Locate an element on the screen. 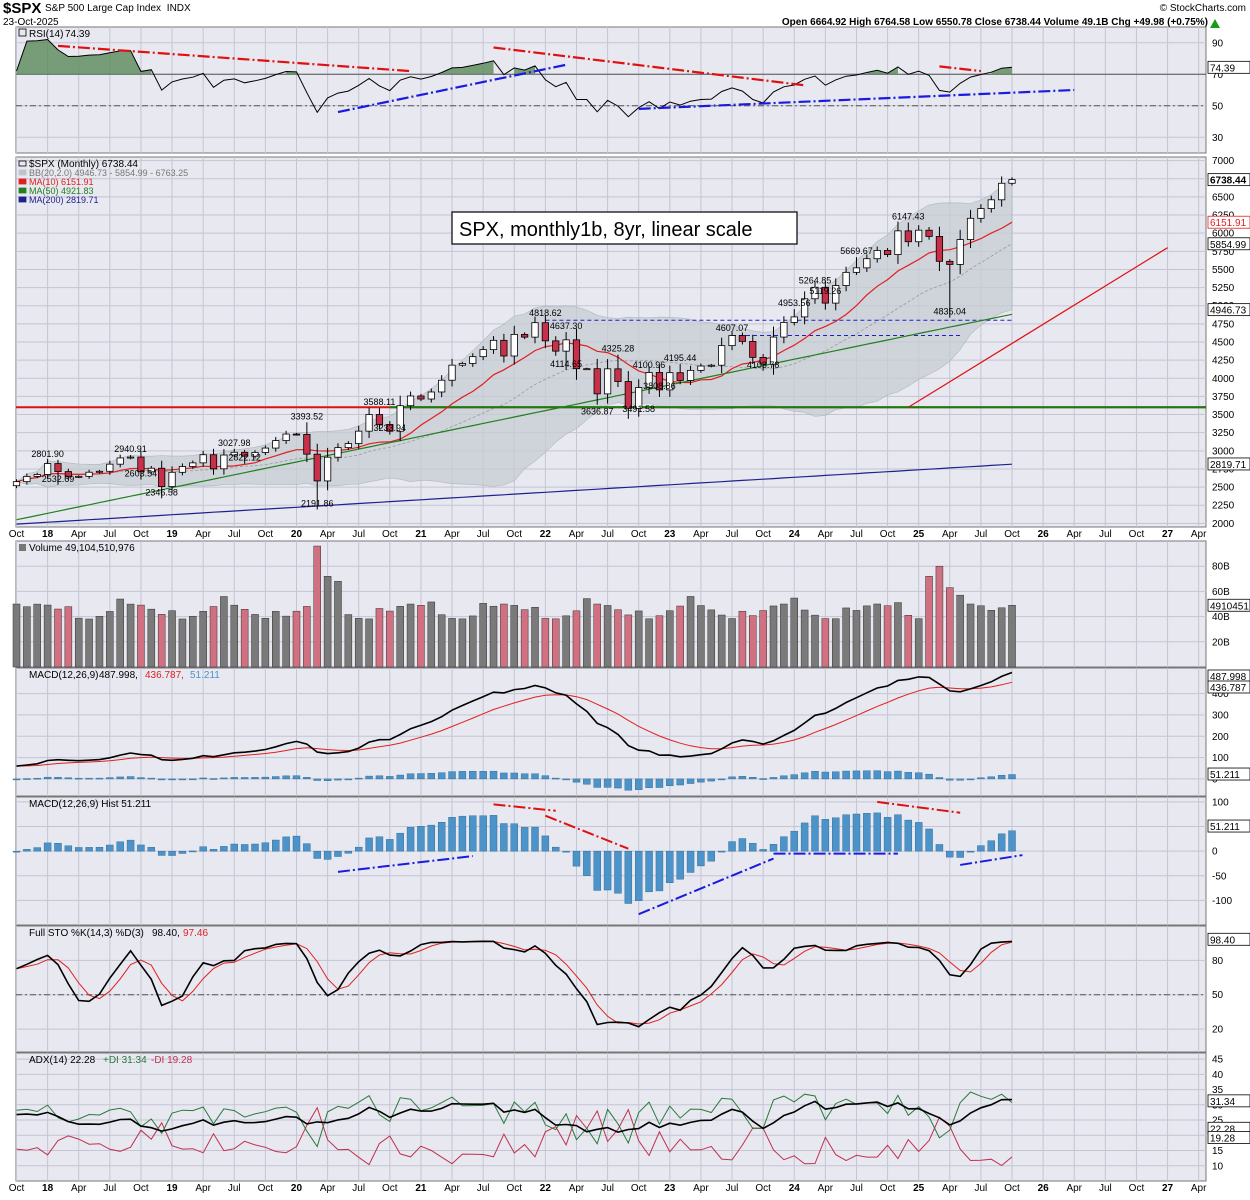  price-annotation: 3491.58 is located at coordinates (638, 409).